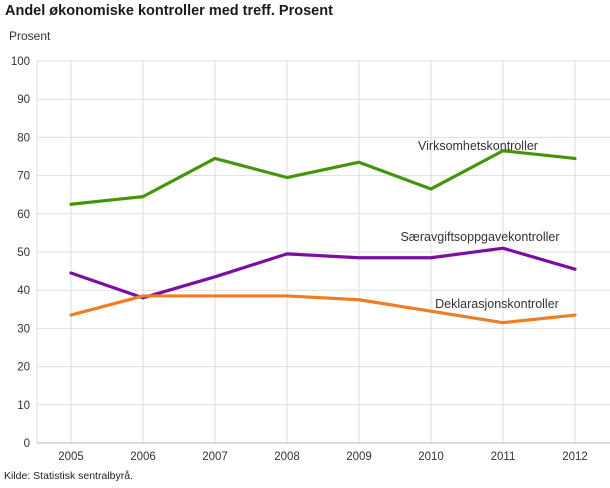 The image size is (610, 488). What do you see at coordinates (23, 215) in the screenshot?
I see `y-tick-label: 60` at bounding box center [23, 215].